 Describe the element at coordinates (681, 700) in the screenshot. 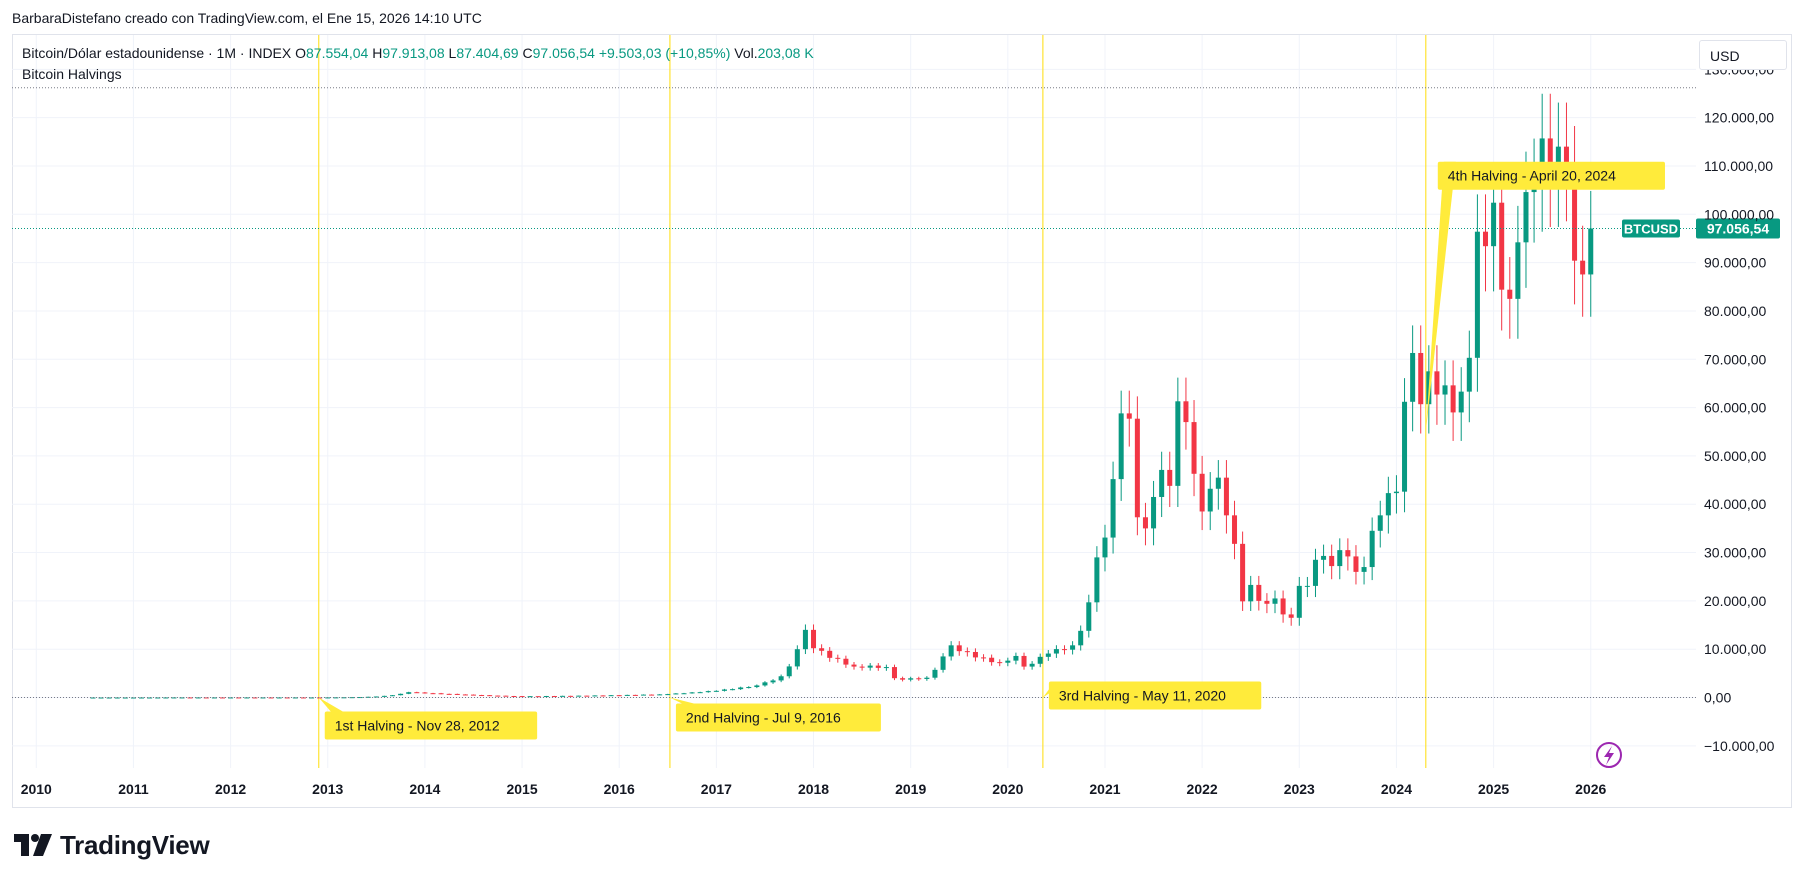

I see `halving-annotation-pointer` at that location.